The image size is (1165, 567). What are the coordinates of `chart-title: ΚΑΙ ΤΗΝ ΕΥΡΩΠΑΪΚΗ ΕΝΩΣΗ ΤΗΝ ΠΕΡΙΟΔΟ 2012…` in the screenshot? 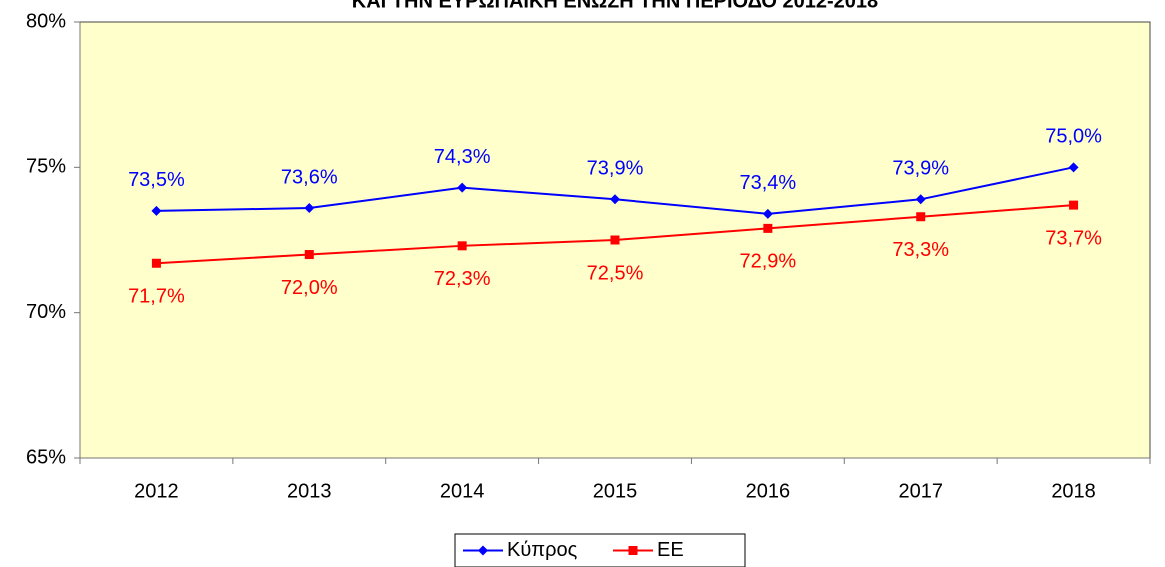 It's located at (615, 6).